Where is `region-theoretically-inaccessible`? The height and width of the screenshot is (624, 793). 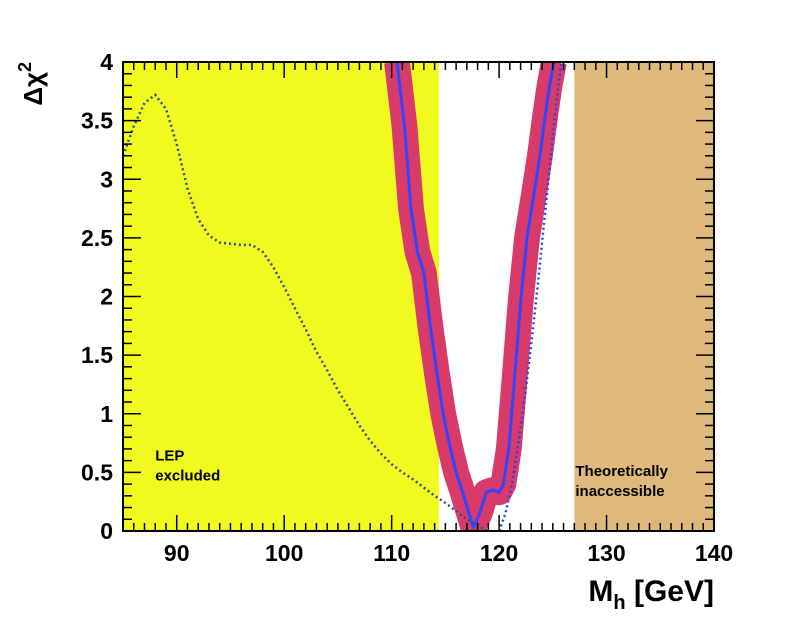 region-theoretically-inaccessible is located at coordinates (644, 296).